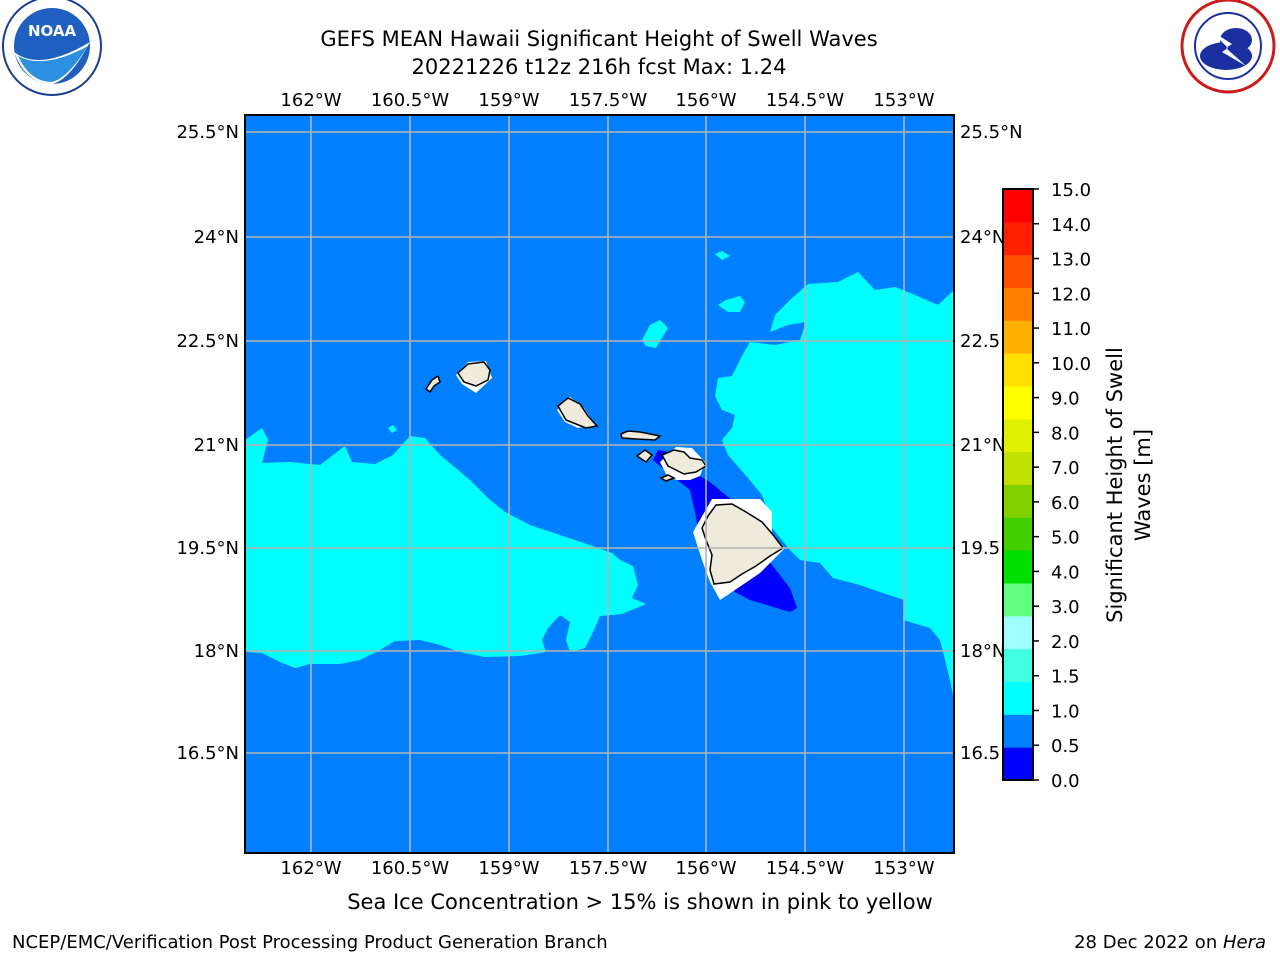 This screenshot has width=1280, height=960. Describe the element at coordinates (1065, 746) in the screenshot. I see `colorbar-tick-label: 0.5` at that location.